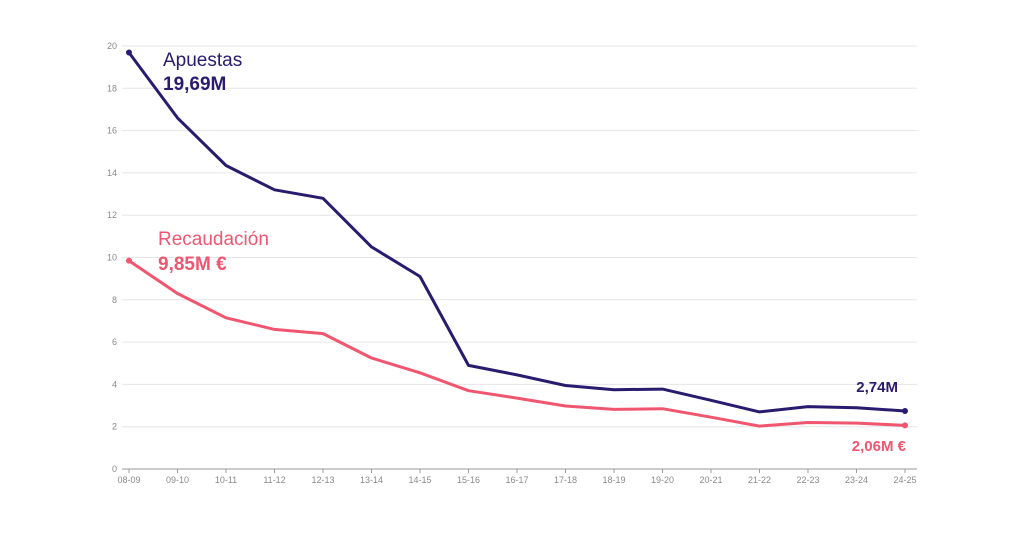  What do you see at coordinates (194, 84) in the screenshot?
I see `apuestas-start-label: 19,69M` at bounding box center [194, 84].